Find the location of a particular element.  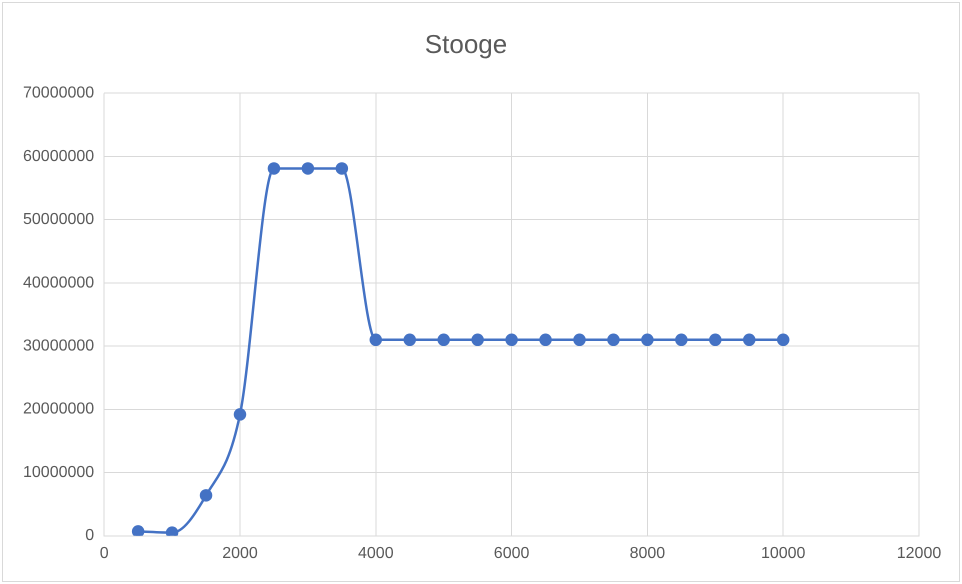

y-tick-label: 60000000 is located at coordinates (58, 156).